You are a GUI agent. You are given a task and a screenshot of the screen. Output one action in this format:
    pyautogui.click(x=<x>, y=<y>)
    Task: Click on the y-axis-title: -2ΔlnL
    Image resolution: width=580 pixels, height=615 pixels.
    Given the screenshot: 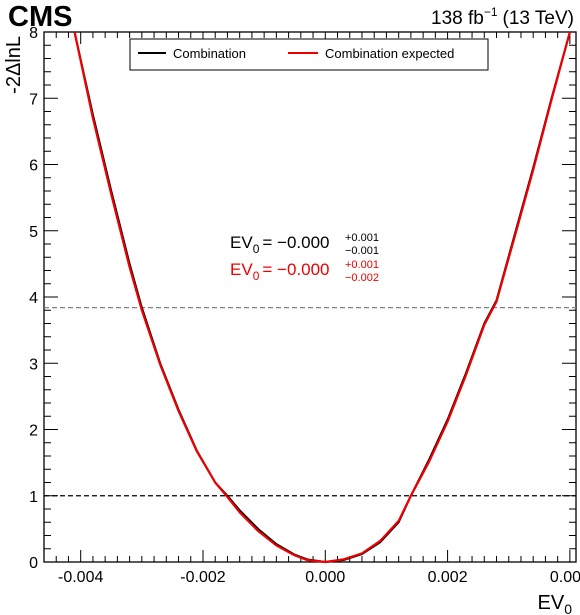 What is the action you would take?
    pyautogui.click(x=14, y=65)
    